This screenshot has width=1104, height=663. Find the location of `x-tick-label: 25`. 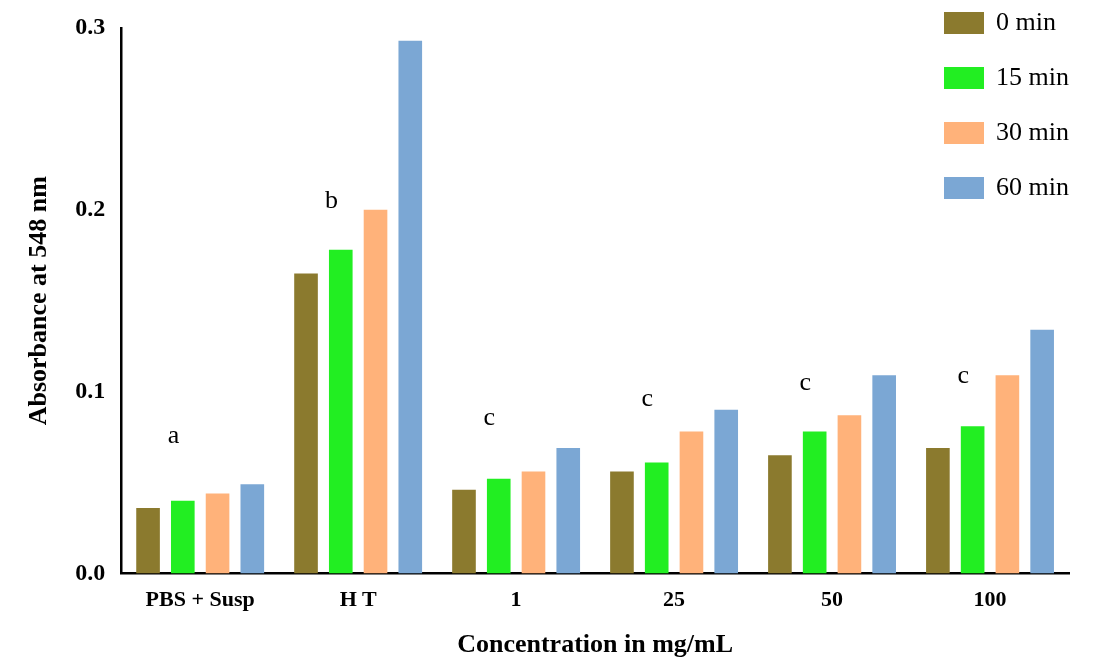

x-tick-label: 25 is located at coordinates (674, 599).